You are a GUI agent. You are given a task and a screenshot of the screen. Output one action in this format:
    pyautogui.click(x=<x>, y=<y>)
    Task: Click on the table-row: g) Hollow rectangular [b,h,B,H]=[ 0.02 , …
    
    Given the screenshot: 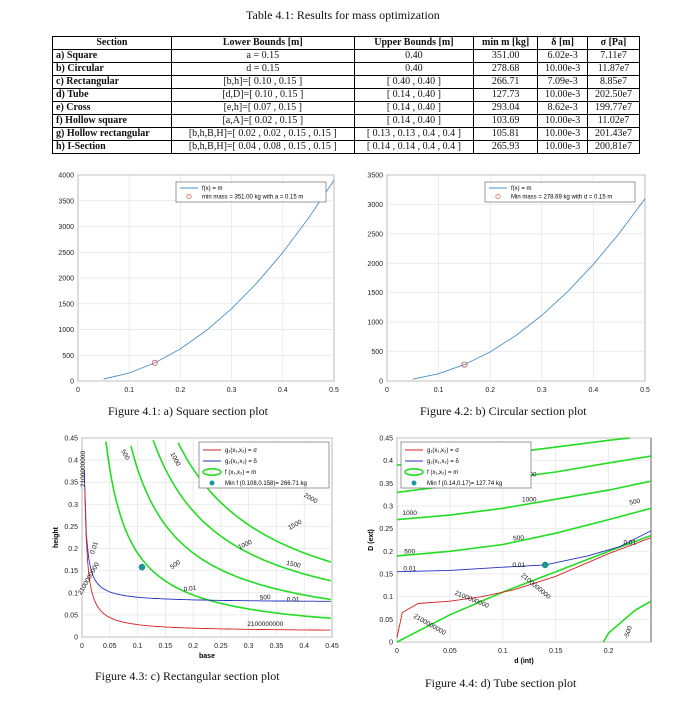 What is the action you would take?
    pyautogui.click(x=346, y=134)
    